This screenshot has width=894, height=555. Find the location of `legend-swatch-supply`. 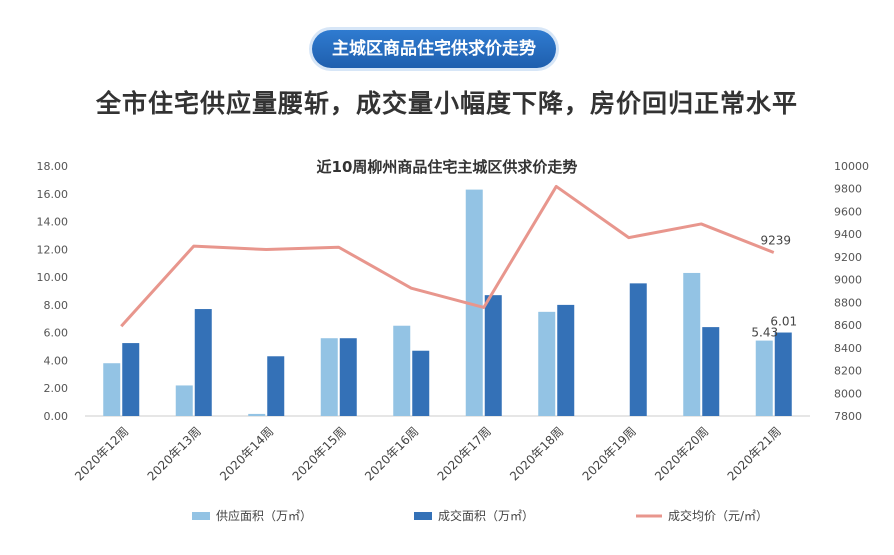

legend-swatch-supply is located at coordinates (201, 516).